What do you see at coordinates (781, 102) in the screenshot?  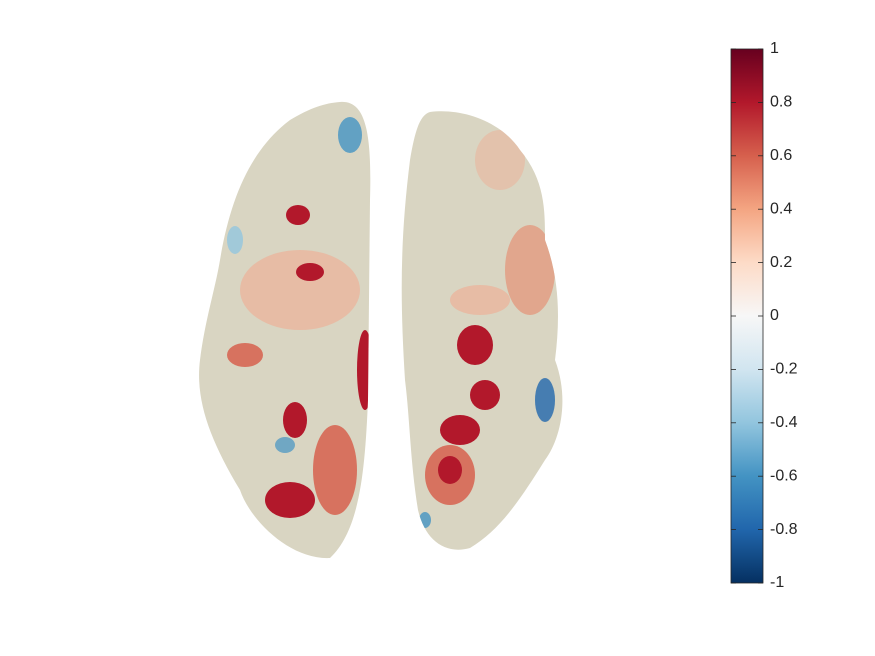 I see `tick-label: 0.8` at bounding box center [781, 102].